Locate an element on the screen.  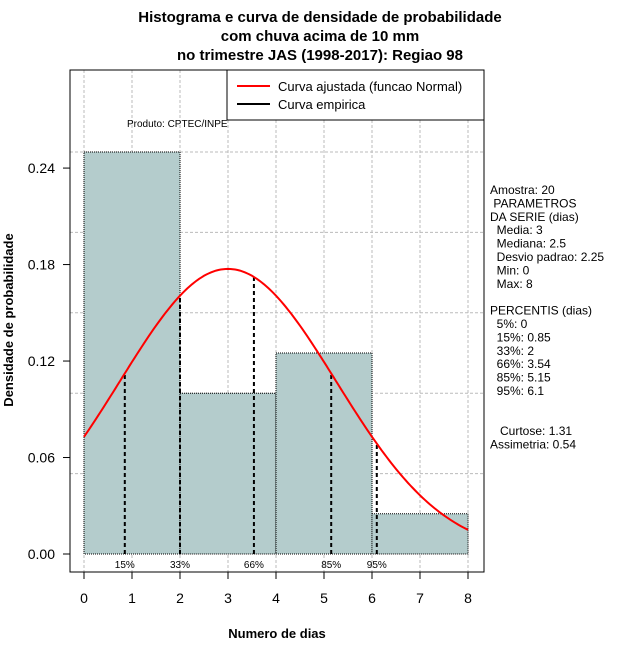
percentile-label: 95% is located at coordinates (377, 565).